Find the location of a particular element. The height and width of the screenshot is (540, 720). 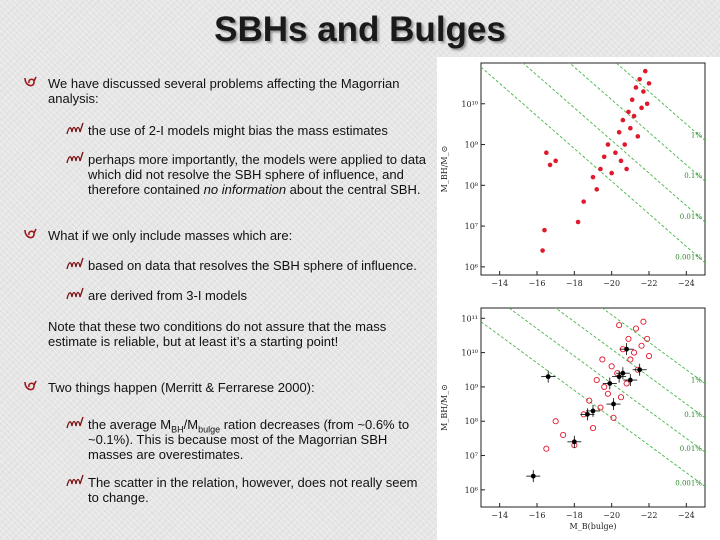

y-tick-label: 10¹⁰ is located at coordinates (469, 104).